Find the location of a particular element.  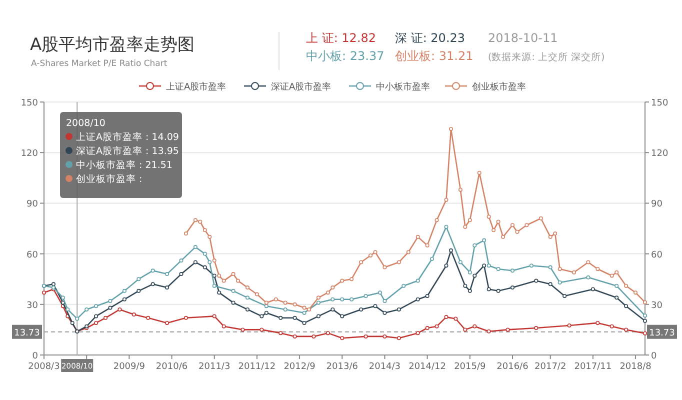

legend-label: 上证A股市盈率 is located at coordinates (196, 87).